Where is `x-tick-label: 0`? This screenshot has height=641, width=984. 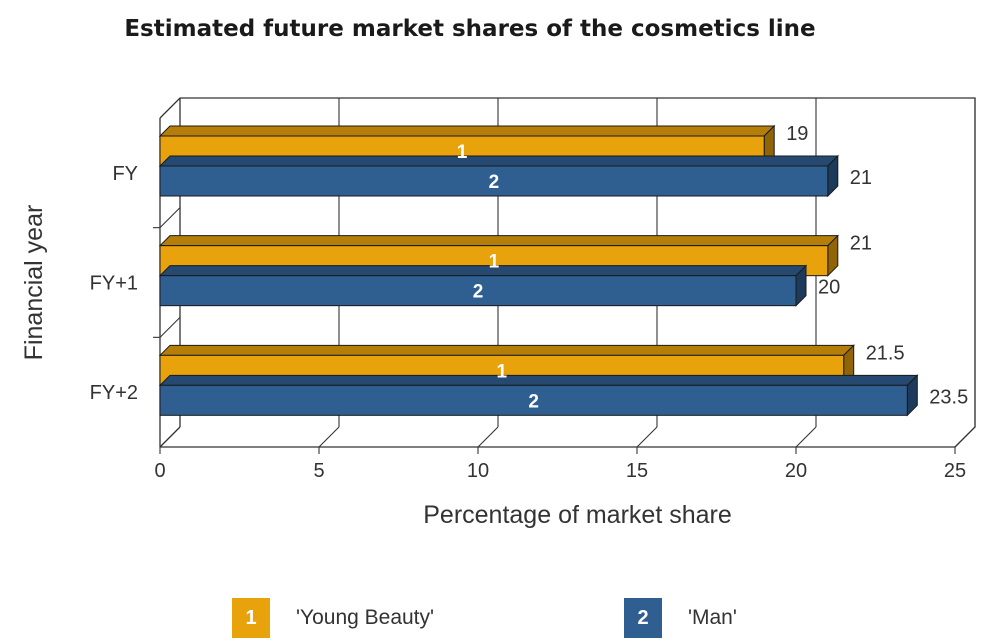 x-tick-label: 0 is located at coordinates (159, 471).